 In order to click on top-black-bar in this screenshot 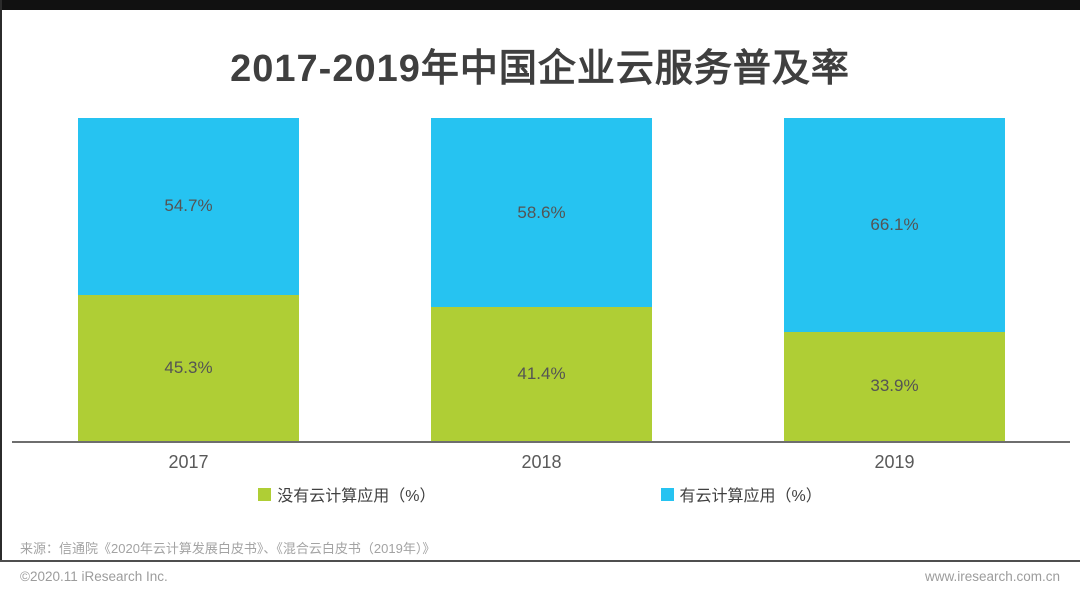, I will do `click(540, 5)`.